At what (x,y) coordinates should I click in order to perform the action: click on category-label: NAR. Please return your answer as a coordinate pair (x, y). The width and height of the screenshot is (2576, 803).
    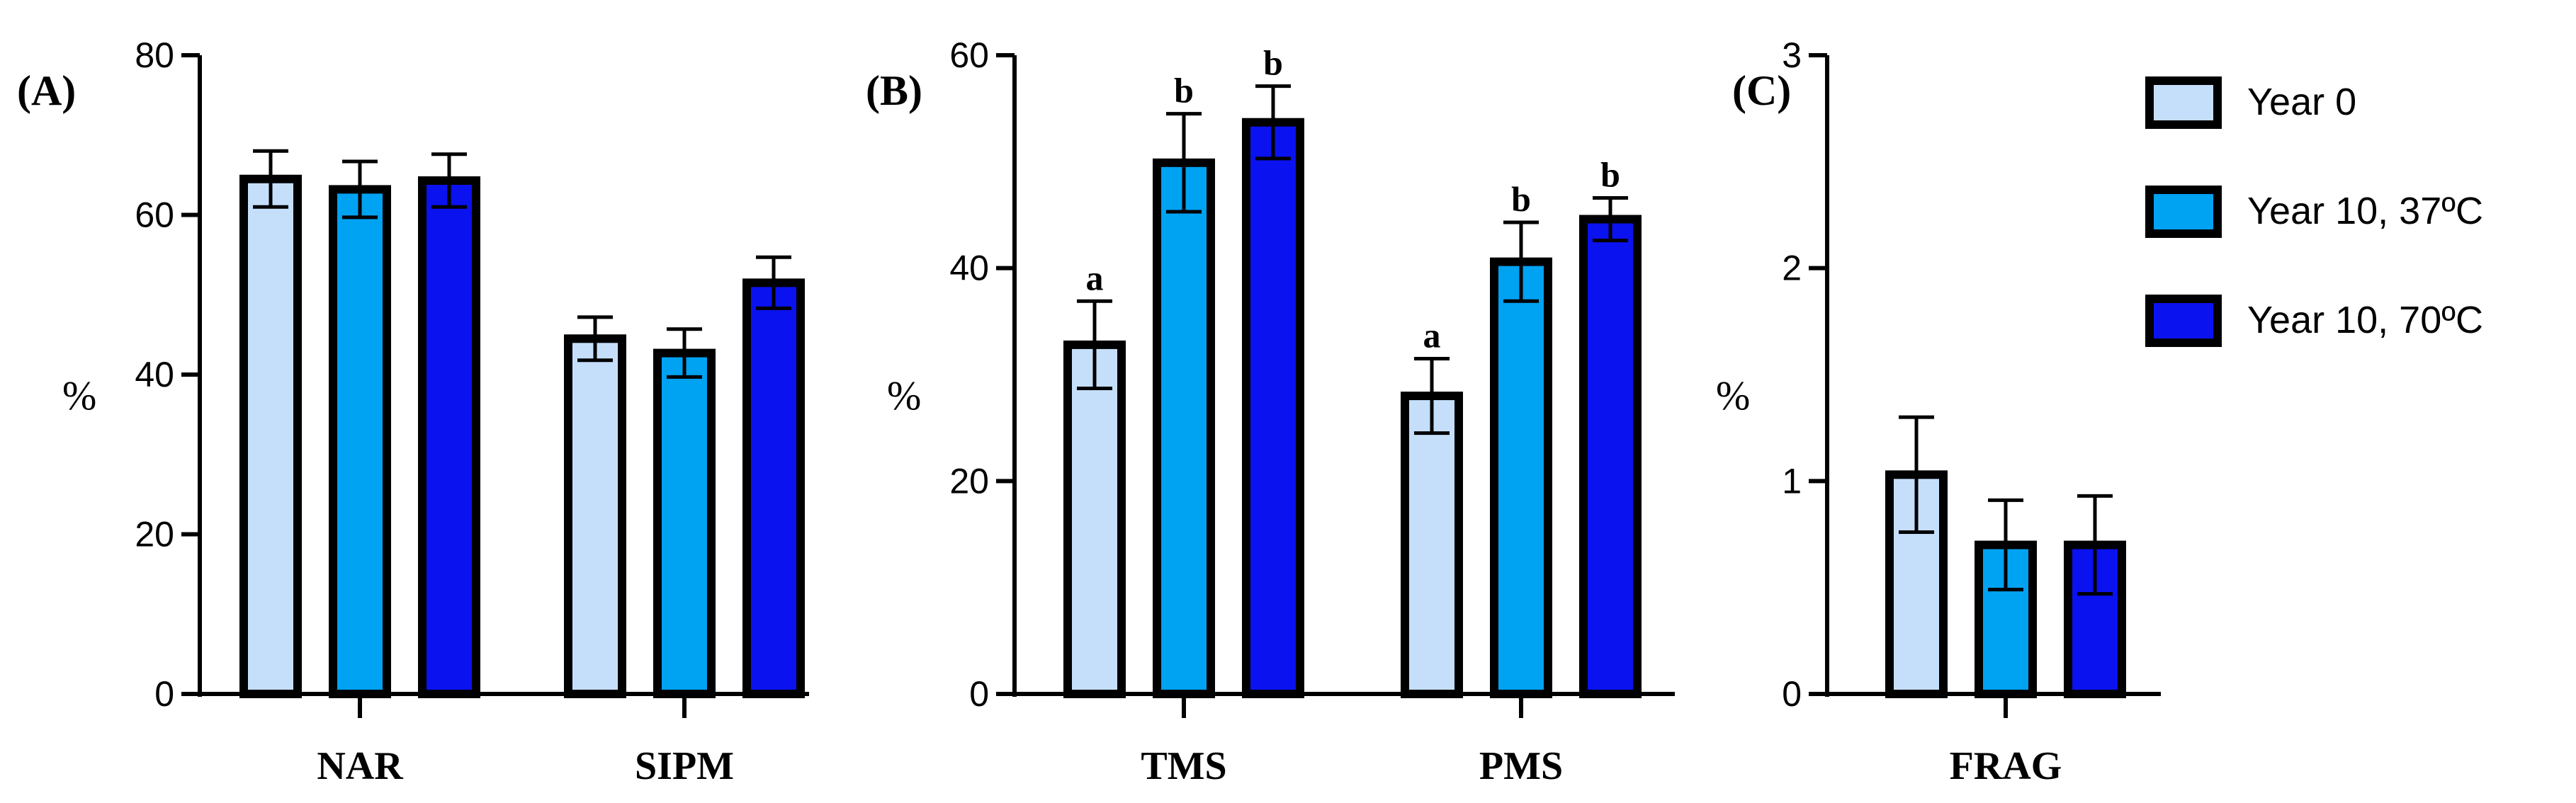
    Looking at the image, I should click on (360, 766).